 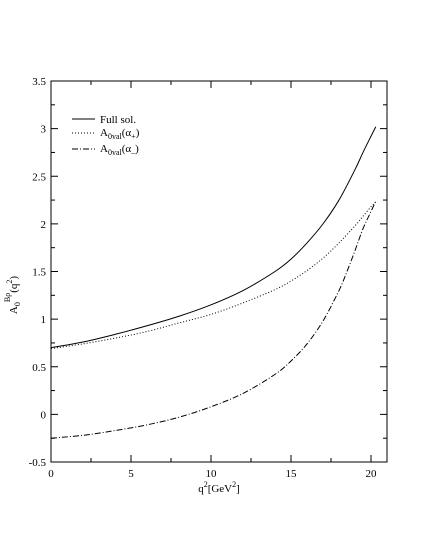 What do you see at coordinates (120, 134) in the screenshot?
I see `legend-label-alpha-plus: A0val(α+)` at bounding box center [120, 134].